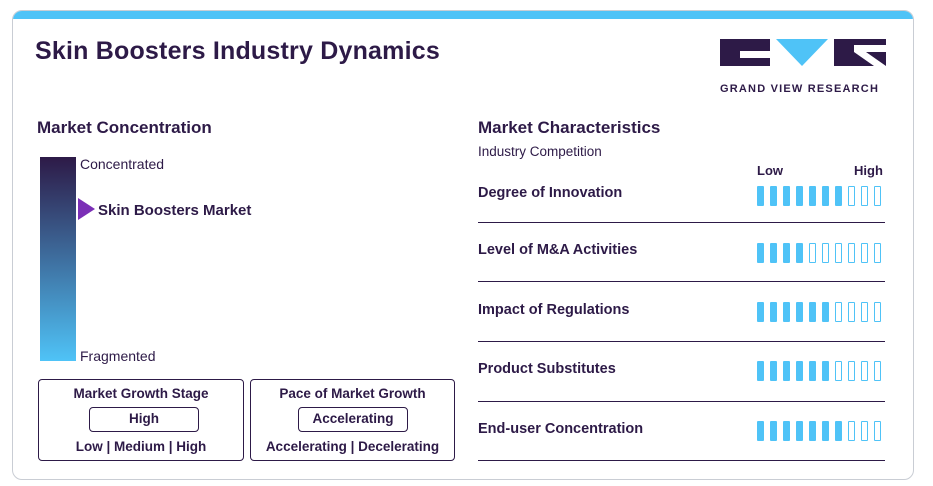  I want to click on growth-pace-options: Accelerating | Decelerating, so click(352, 446).